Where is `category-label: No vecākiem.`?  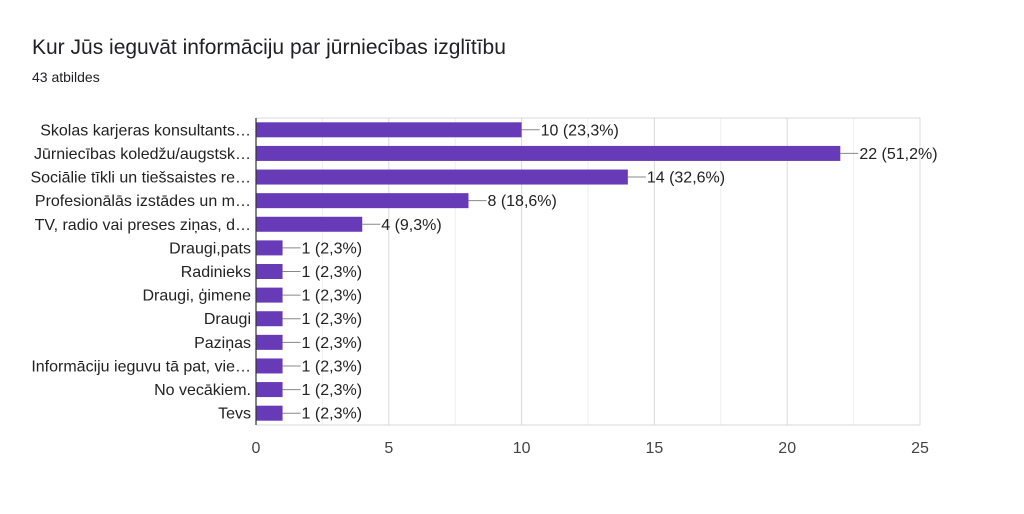
category-label: No vecākiem. is located at coordinates (202, 390).